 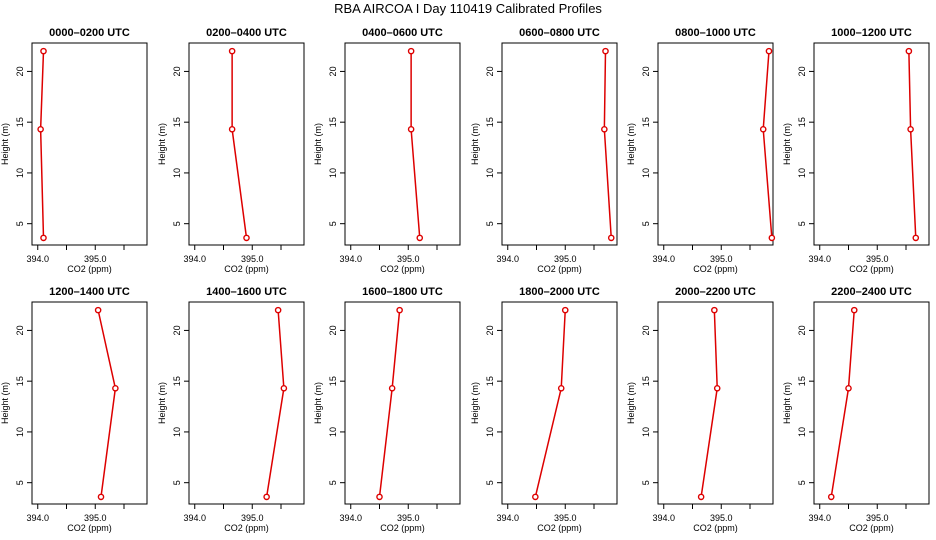 I want to click on panel-title: 1600–1800 UTC, so click(x=402, y=292).